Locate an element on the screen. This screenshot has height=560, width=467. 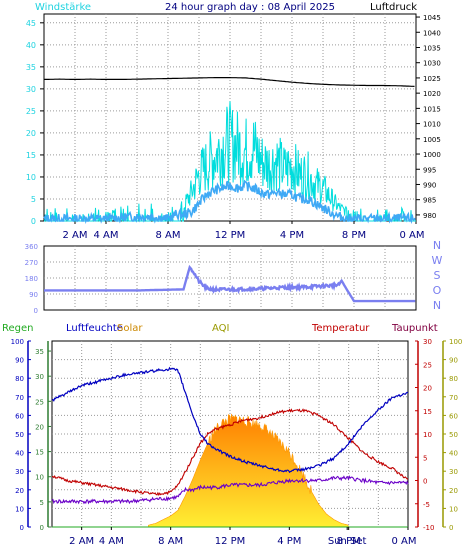
humidity-tick-label: 30 is located at coordinates (19, 472).